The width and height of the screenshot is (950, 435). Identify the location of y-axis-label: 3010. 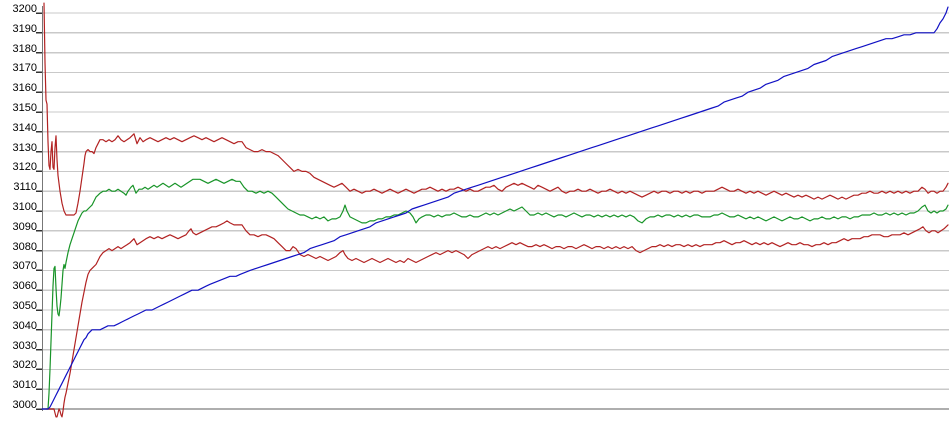
(24, 385).